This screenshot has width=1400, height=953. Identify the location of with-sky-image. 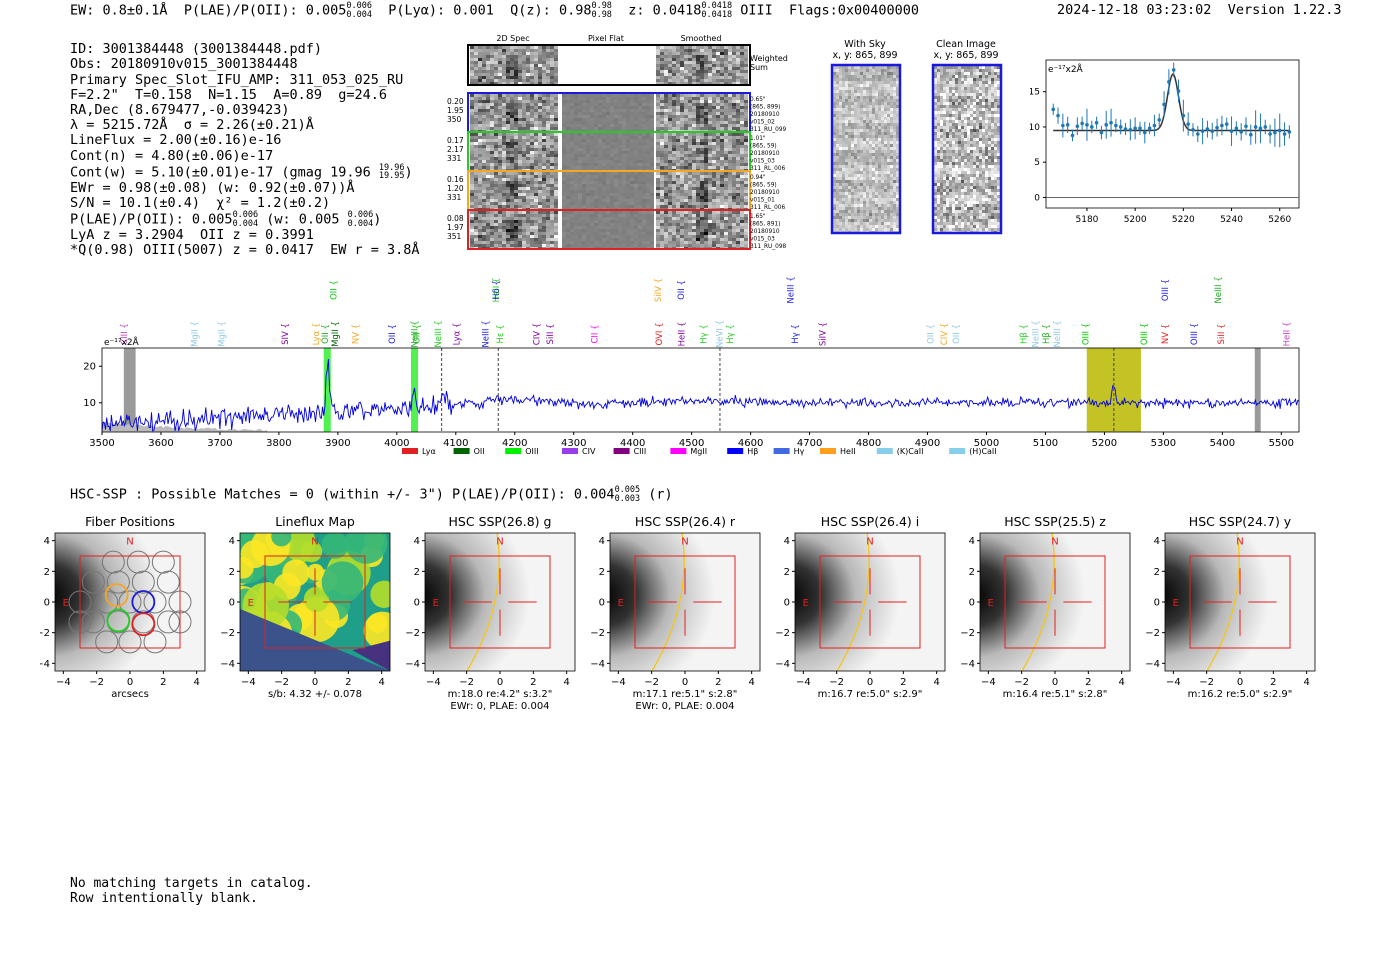
(866, 150).